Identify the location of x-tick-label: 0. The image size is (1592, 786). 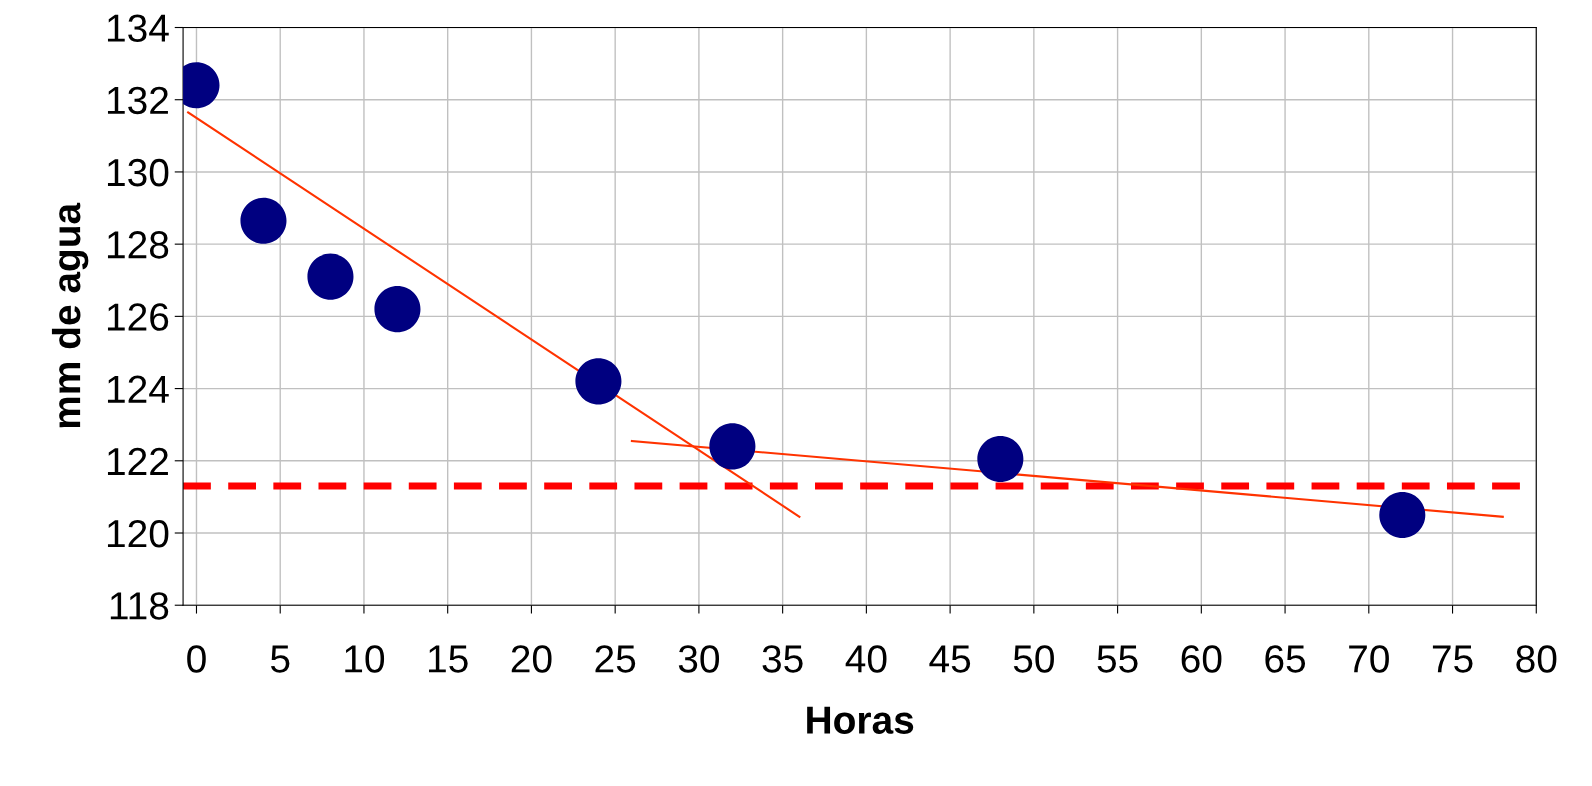
(196, 659).